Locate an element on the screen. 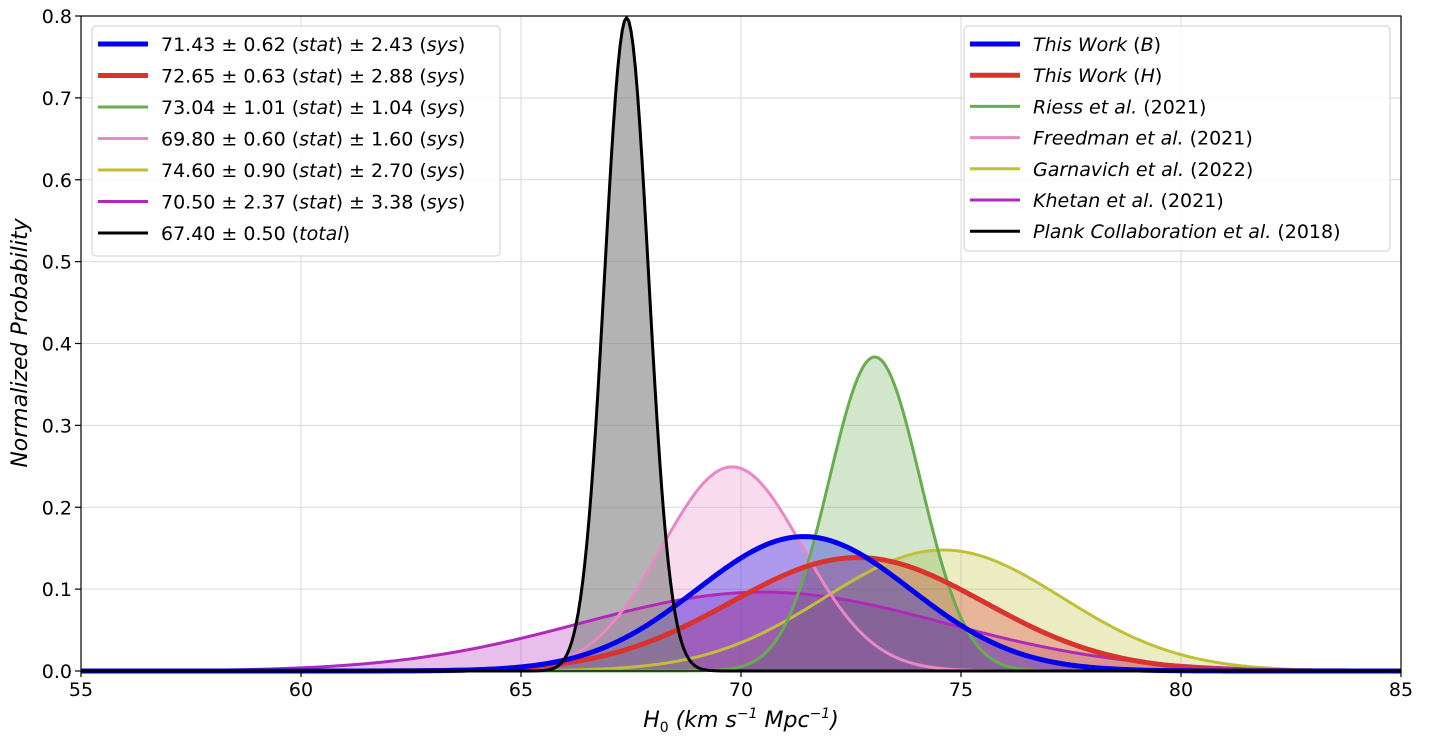  legend-values-entry: 67.40 ± 0.50 (total) is located at coordinates (255, 234).